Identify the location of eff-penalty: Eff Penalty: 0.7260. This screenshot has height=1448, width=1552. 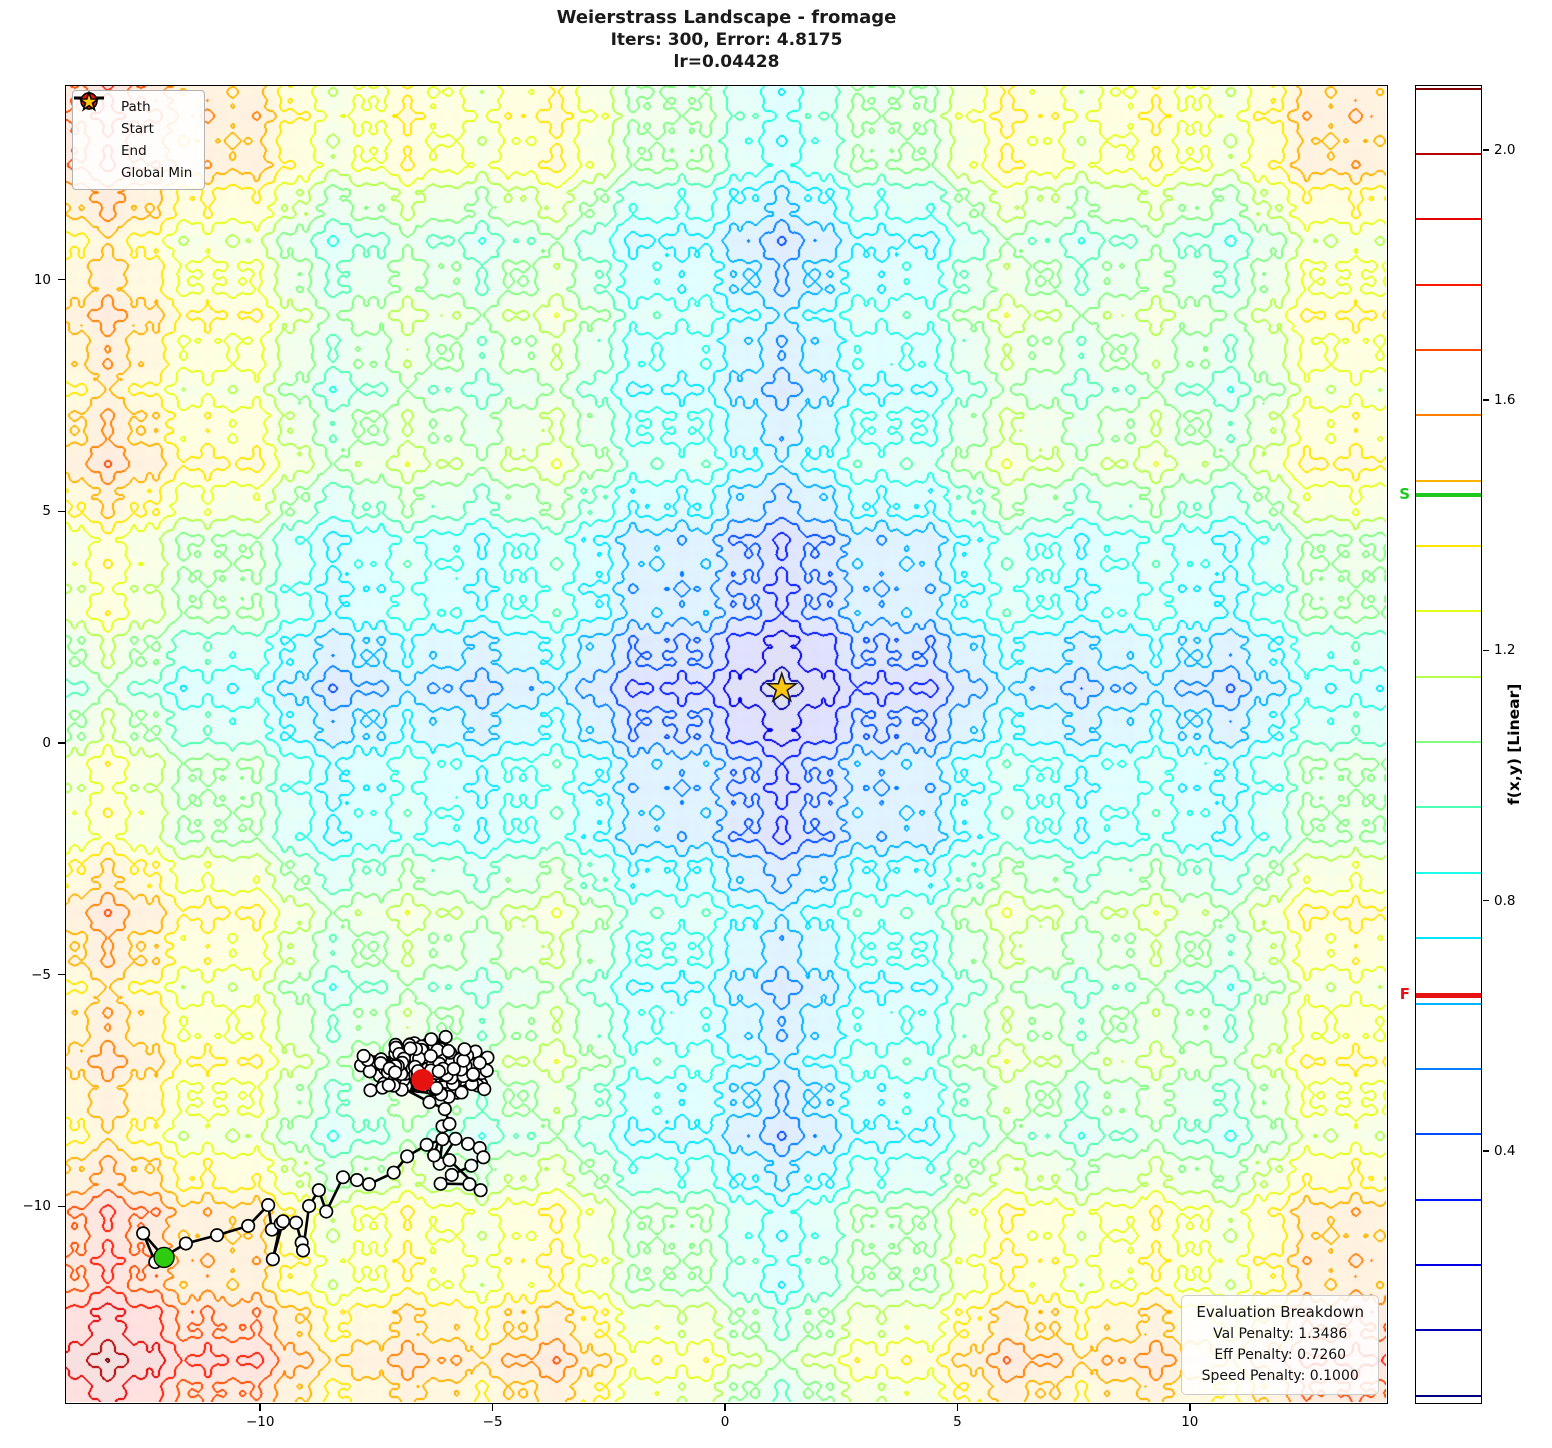
(1280, 1355).